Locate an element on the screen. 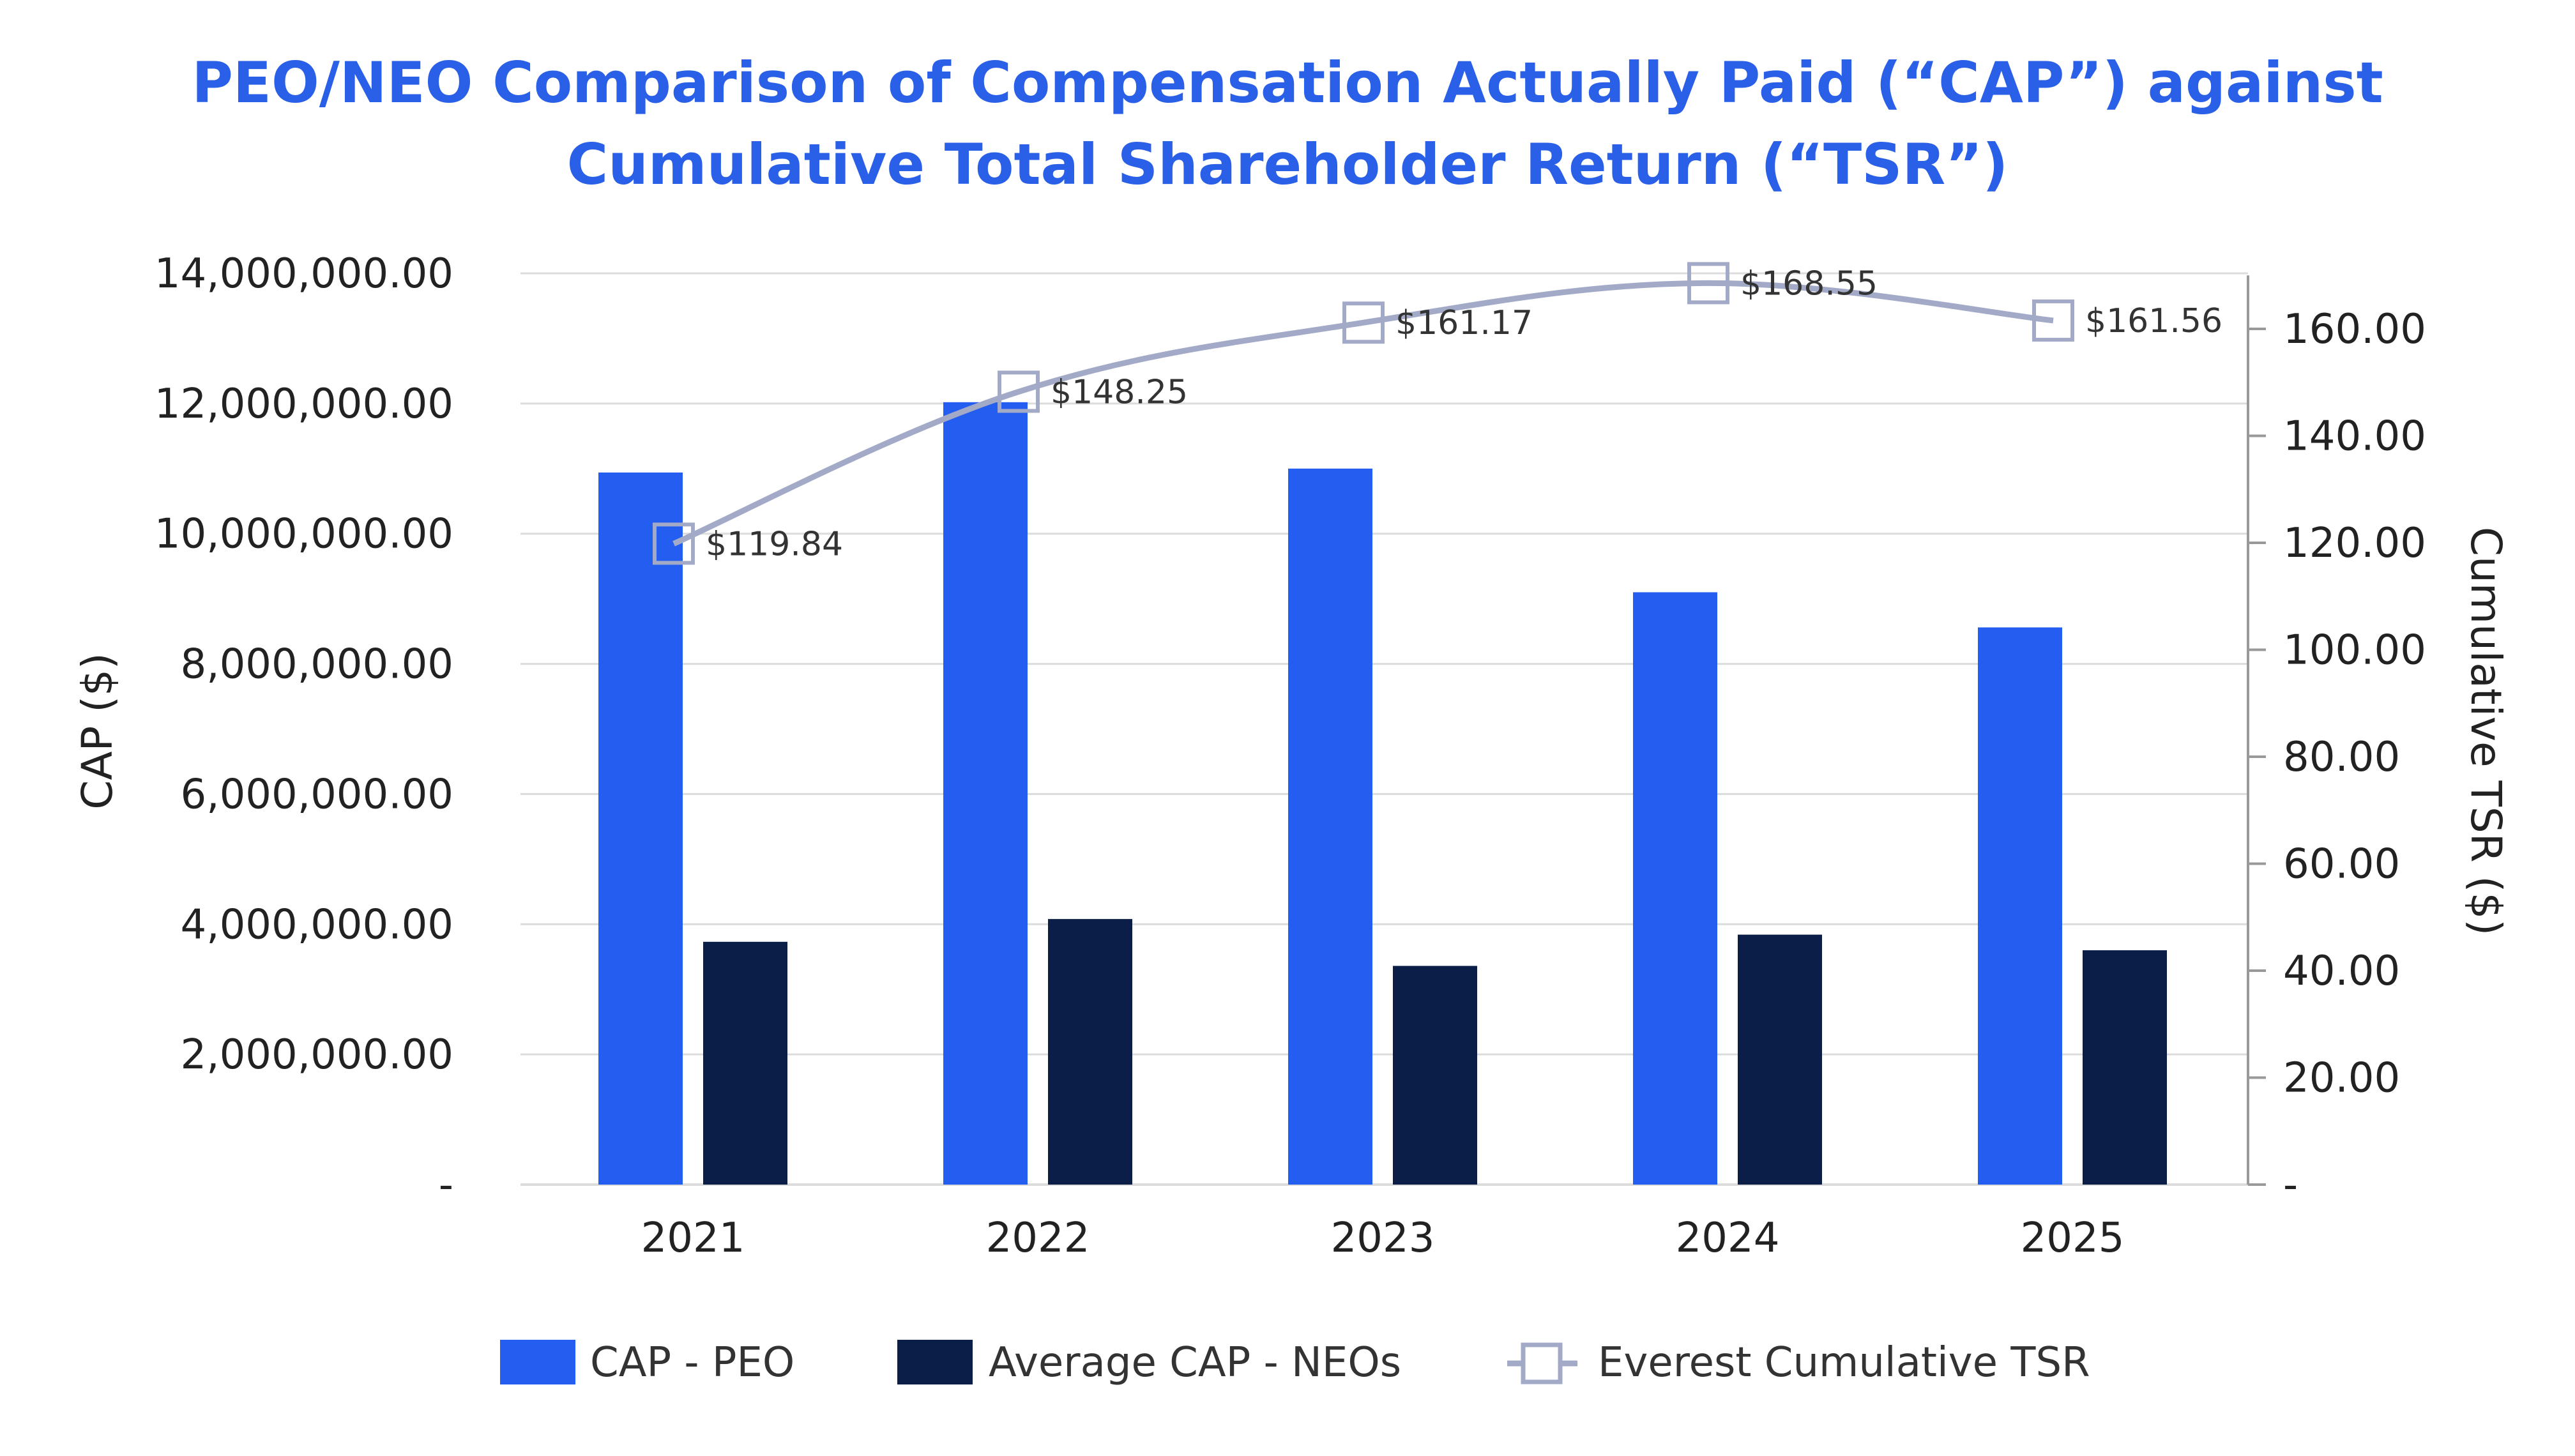  y2-tick-label: 60.00 is located at coordinates (2341, 864).